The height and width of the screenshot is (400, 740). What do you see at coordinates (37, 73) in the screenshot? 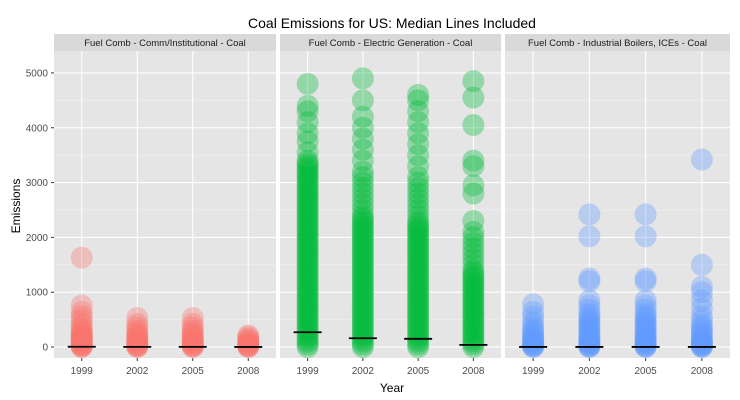
I see `y-tick-label: 5000` at bounding box center [37, 73].